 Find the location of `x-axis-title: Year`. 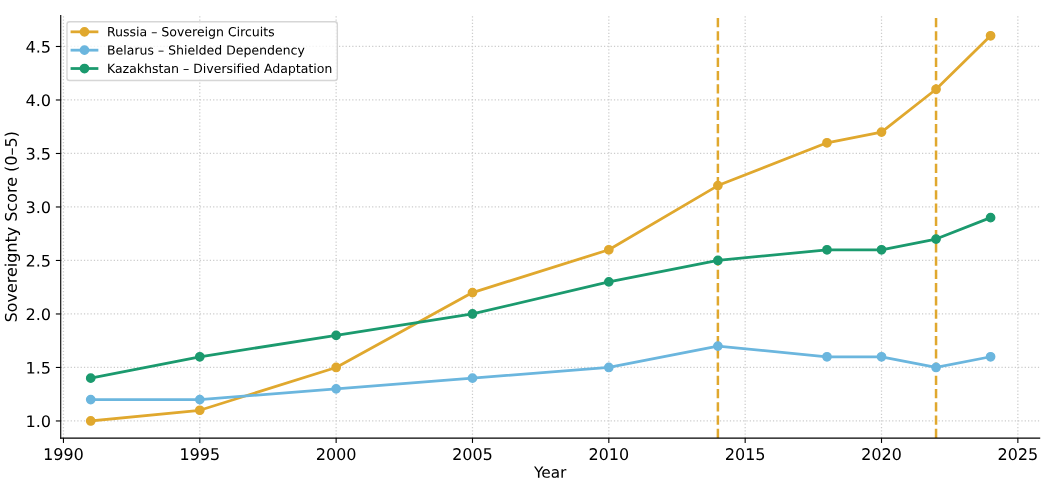

x-axis-title: Year is located at coordinates (550, 472).